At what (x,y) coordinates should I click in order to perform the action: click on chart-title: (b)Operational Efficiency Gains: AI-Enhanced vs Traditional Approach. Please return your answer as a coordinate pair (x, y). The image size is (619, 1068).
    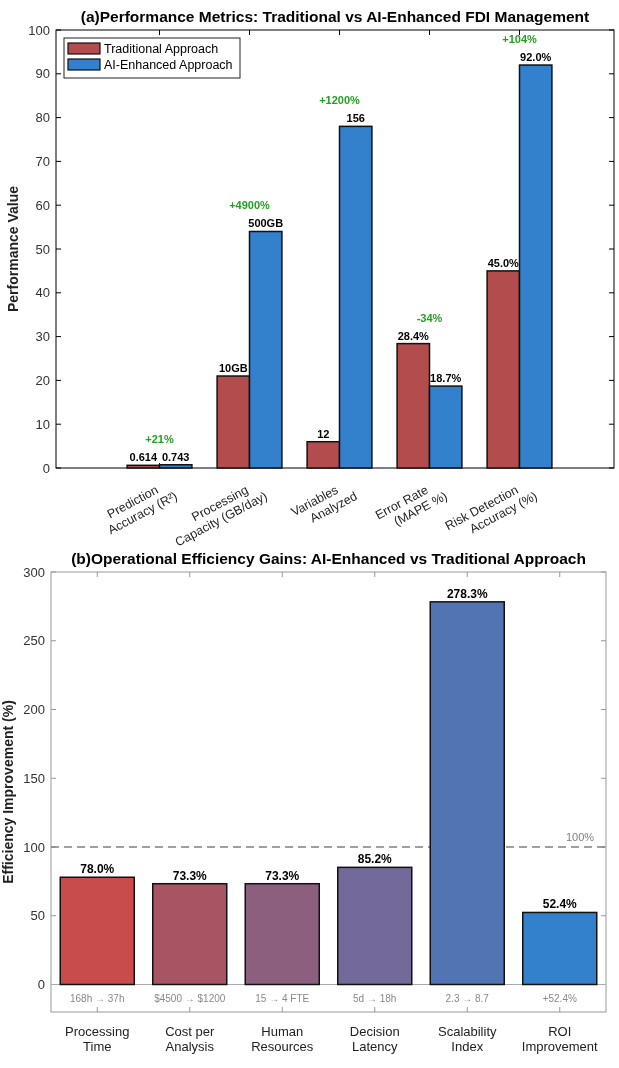
    Looking at the image, I should click on (328, 558).